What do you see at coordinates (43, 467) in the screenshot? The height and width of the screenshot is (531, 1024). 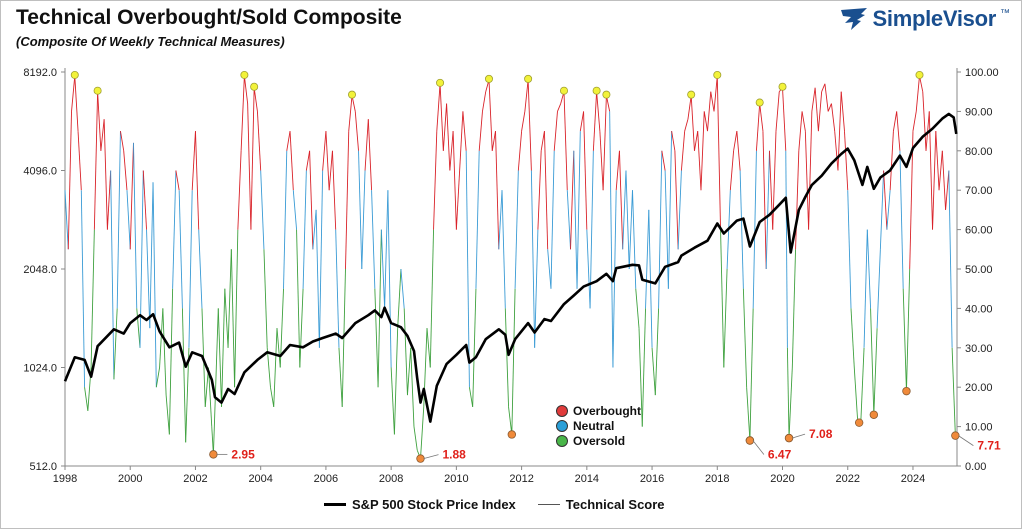 I see `left-tick-label: 512.0` at bounding box center [43, 467].